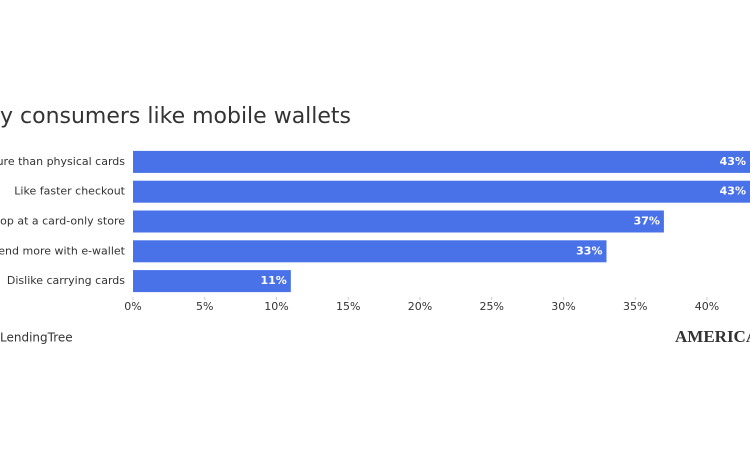 This screenshot has height=450, width=750. Describe the element at coordinates (707, 306) in the screenshot. I see `x-tick-label: 40%` at that location.